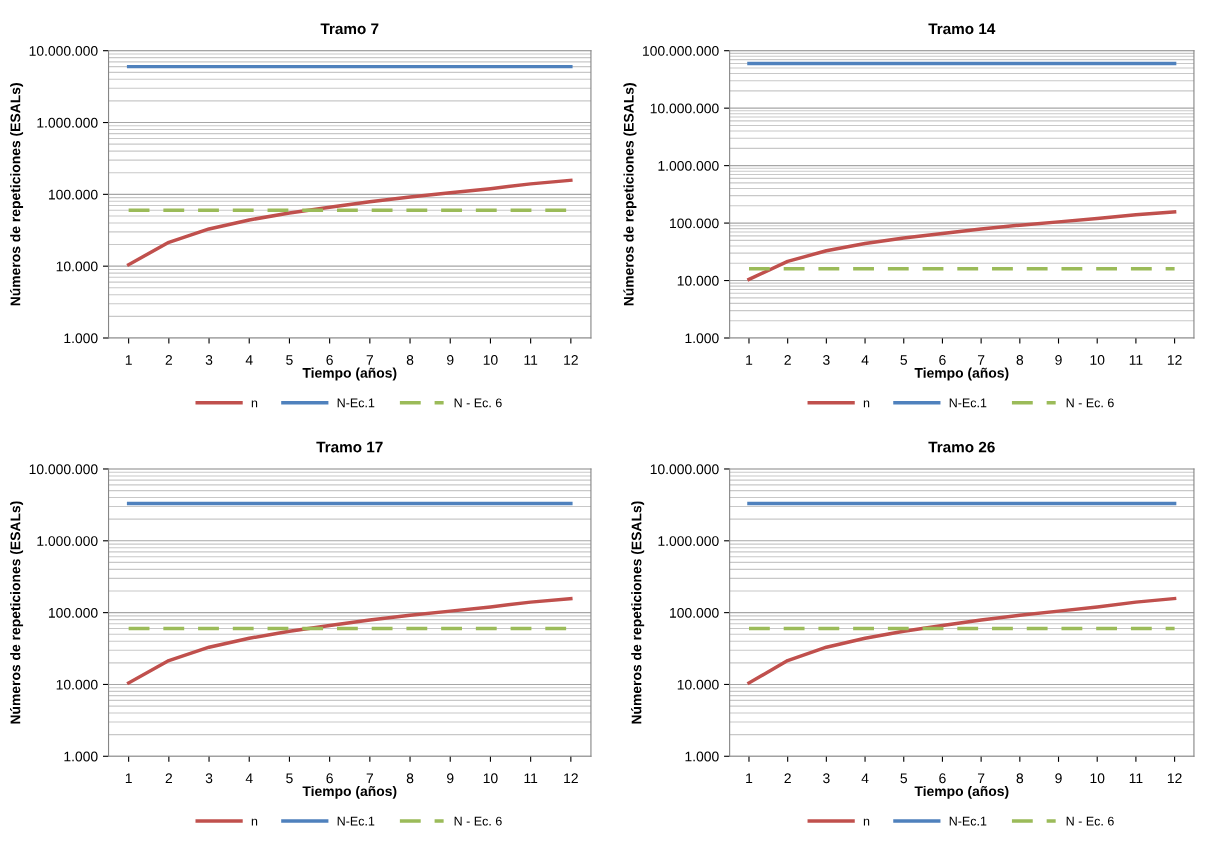 The height and width of the screenshot is (845, 1206). Describe the element at coordinates (349, 29) in the screenshot. I see `chart-title: Tramo 7` at that location.